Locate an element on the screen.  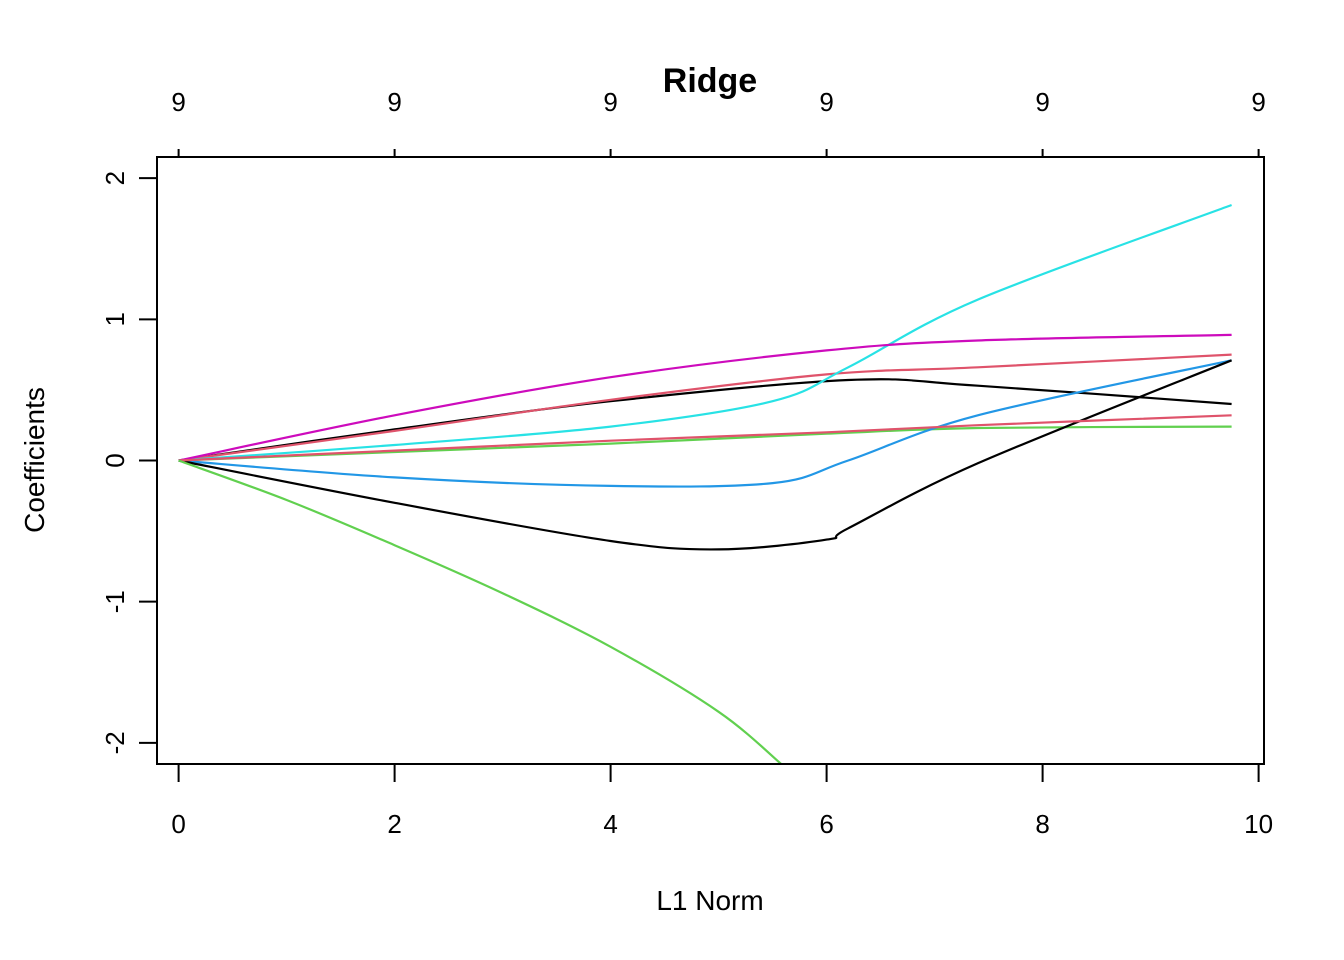
y-tick-label: 2 is located at coordinates (115, 178).